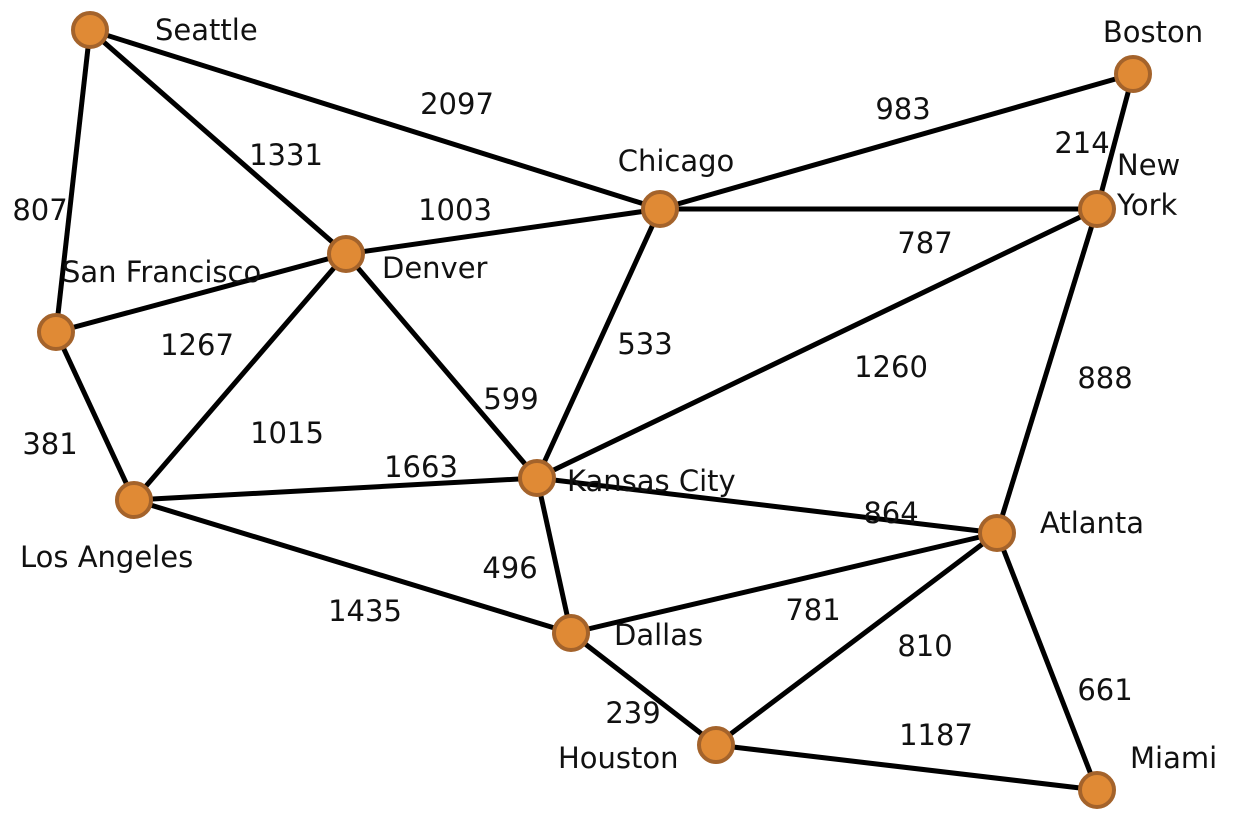  Describe the element at coordinates (651, 481) in the screenshot. I see `city-label: Kansas City` at that location.